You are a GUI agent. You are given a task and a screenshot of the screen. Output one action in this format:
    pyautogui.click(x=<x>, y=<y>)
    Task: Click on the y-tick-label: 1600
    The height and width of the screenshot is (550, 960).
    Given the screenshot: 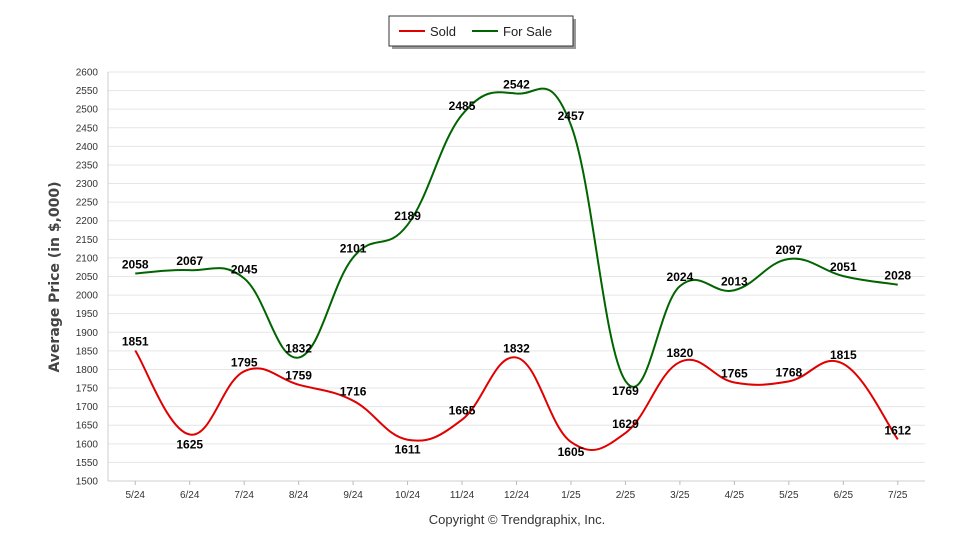 What is the action you would take?
    pyautogui.click(x=87, y=444)
    